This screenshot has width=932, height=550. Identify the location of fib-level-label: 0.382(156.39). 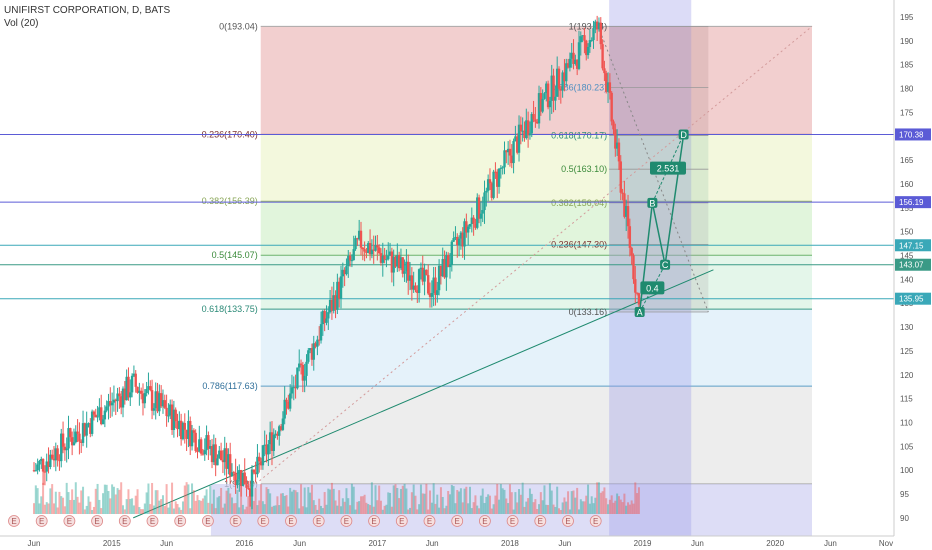
(230, 201).